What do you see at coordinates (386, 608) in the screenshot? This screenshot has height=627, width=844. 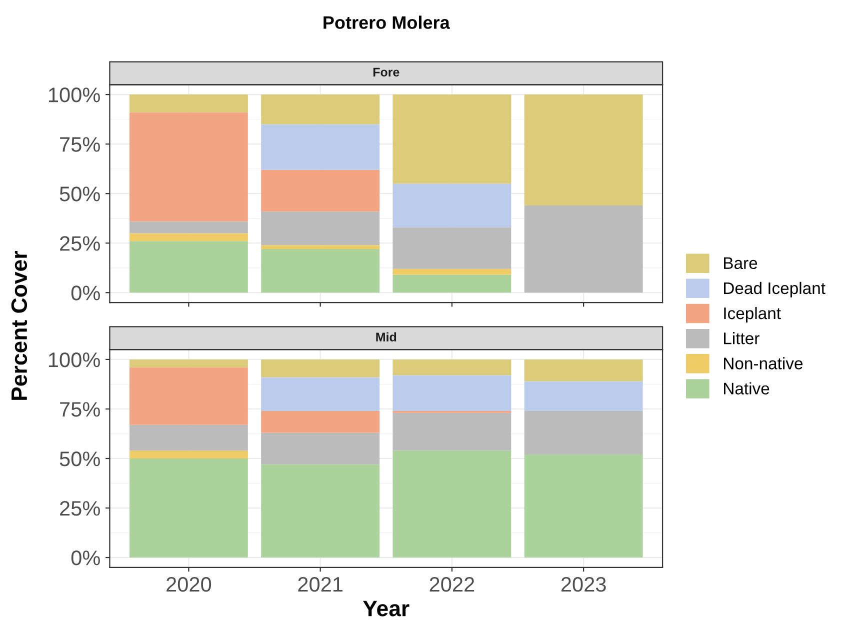 I see `x-axis-title: Year` at bounding box center [386, 608].